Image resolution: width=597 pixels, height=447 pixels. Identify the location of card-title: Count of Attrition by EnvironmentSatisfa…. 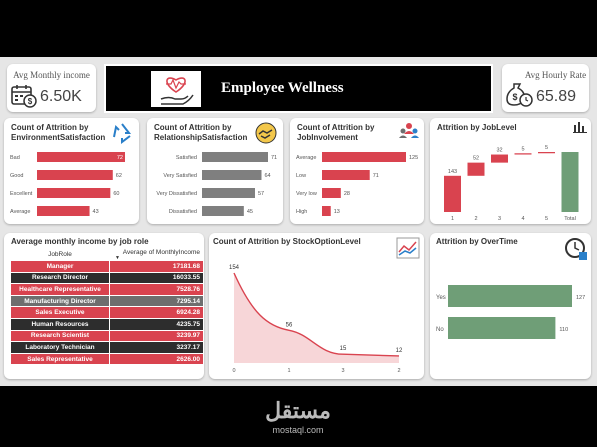
(58, 132).